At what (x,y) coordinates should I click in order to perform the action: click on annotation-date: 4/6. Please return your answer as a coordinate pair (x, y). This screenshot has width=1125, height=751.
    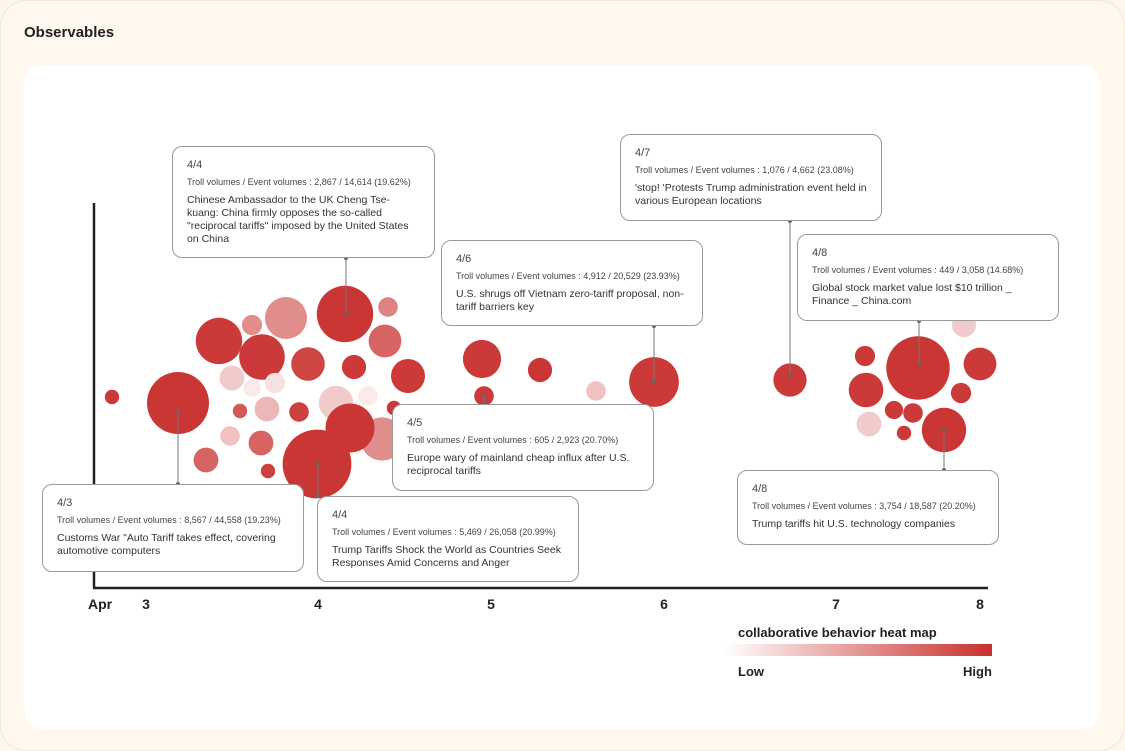
    Looking at the image, I should click on (464, 259).